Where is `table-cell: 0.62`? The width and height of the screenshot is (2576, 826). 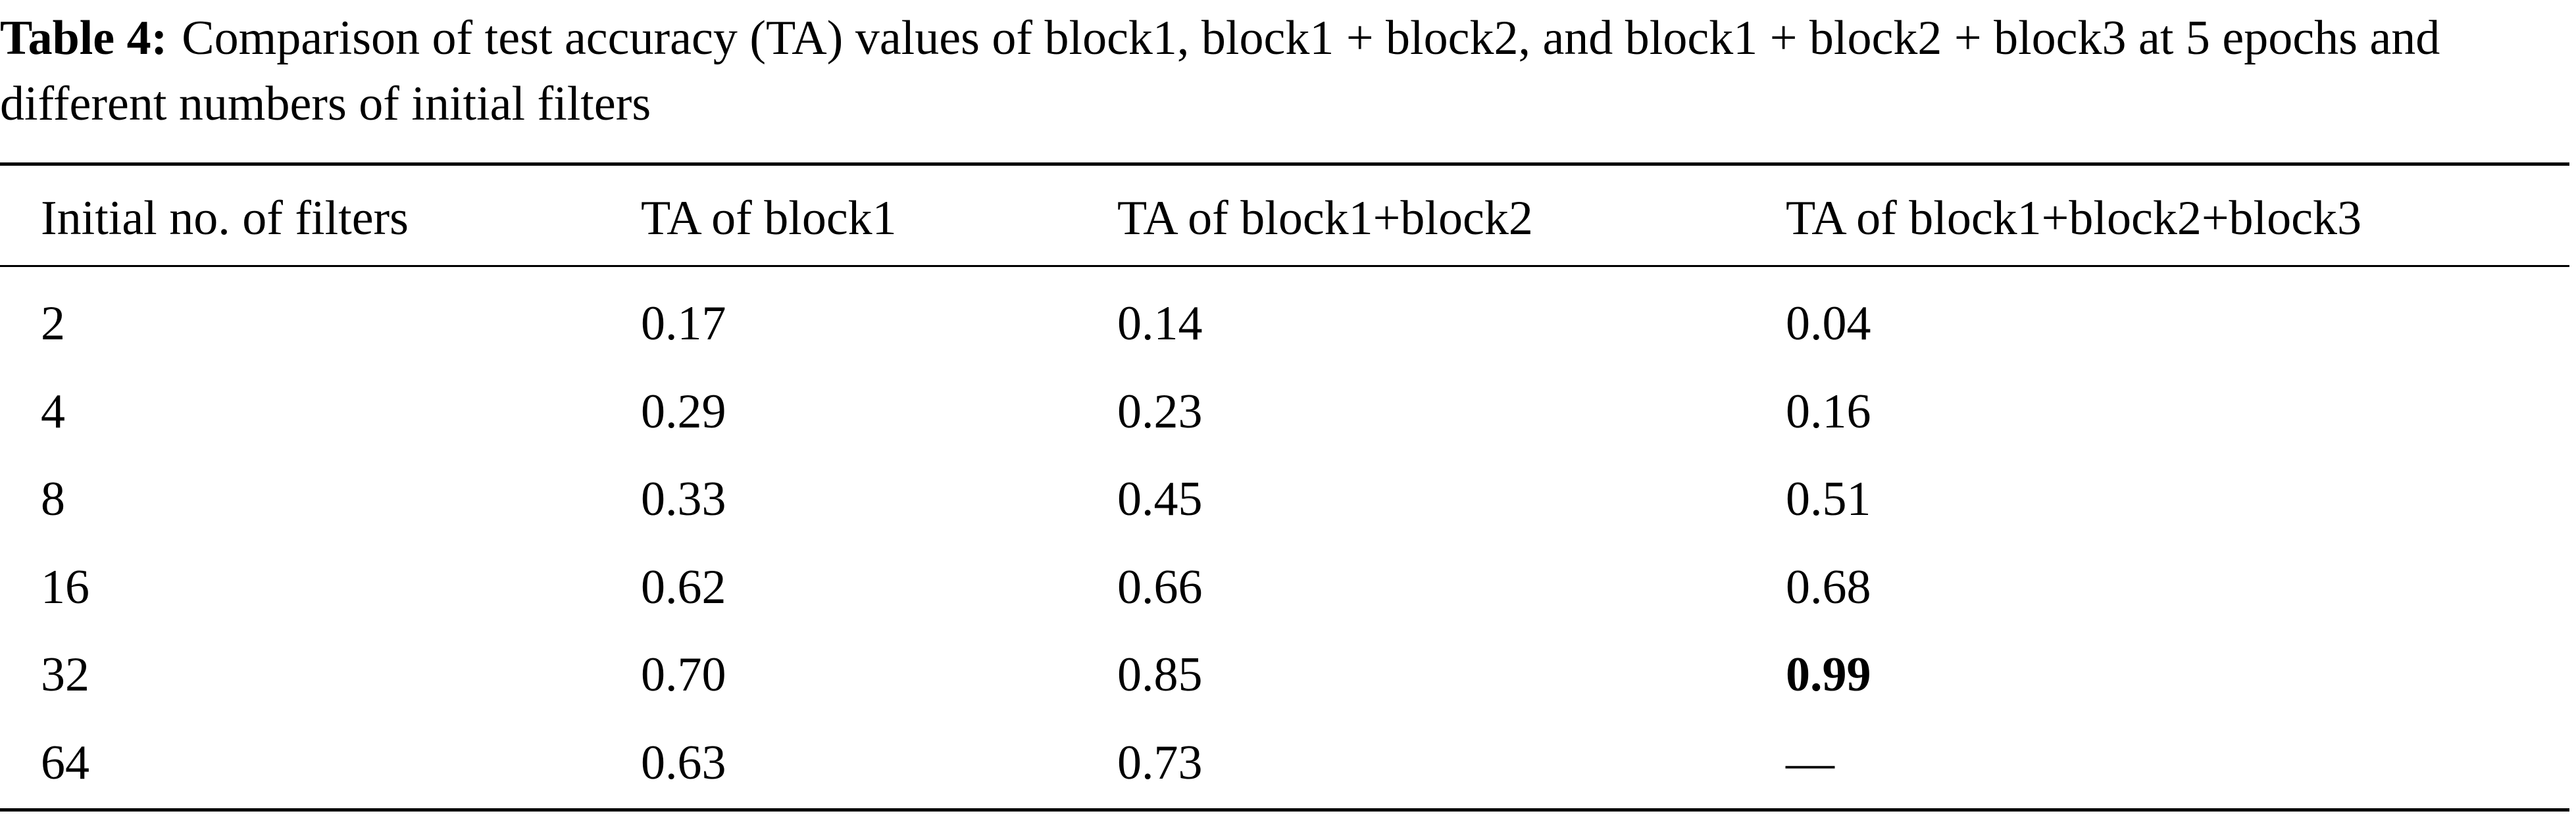 table-cell: 0.62 is located at coordinates (683, 587).